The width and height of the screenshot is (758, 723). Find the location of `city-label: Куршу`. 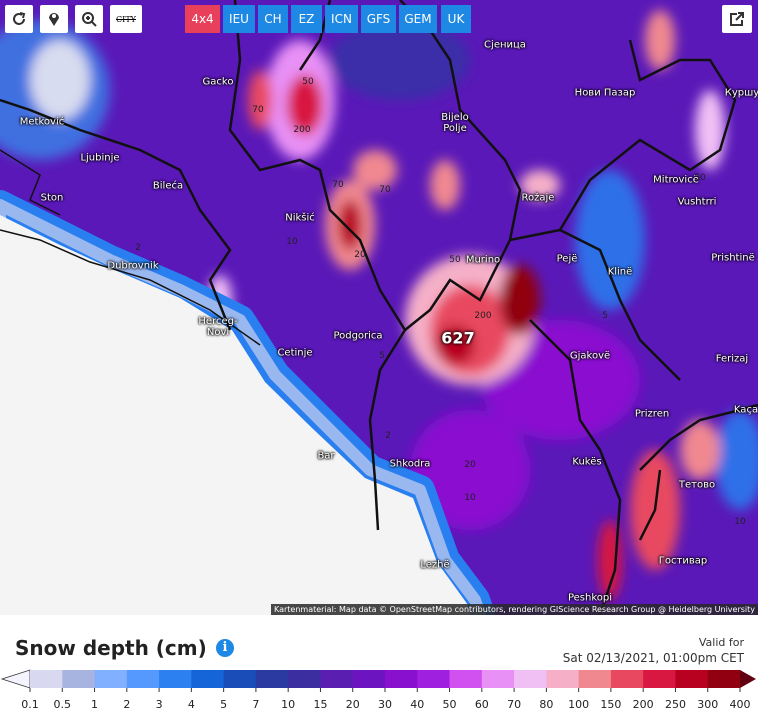

city-label: Куршу is located at coordinates (741, 93).